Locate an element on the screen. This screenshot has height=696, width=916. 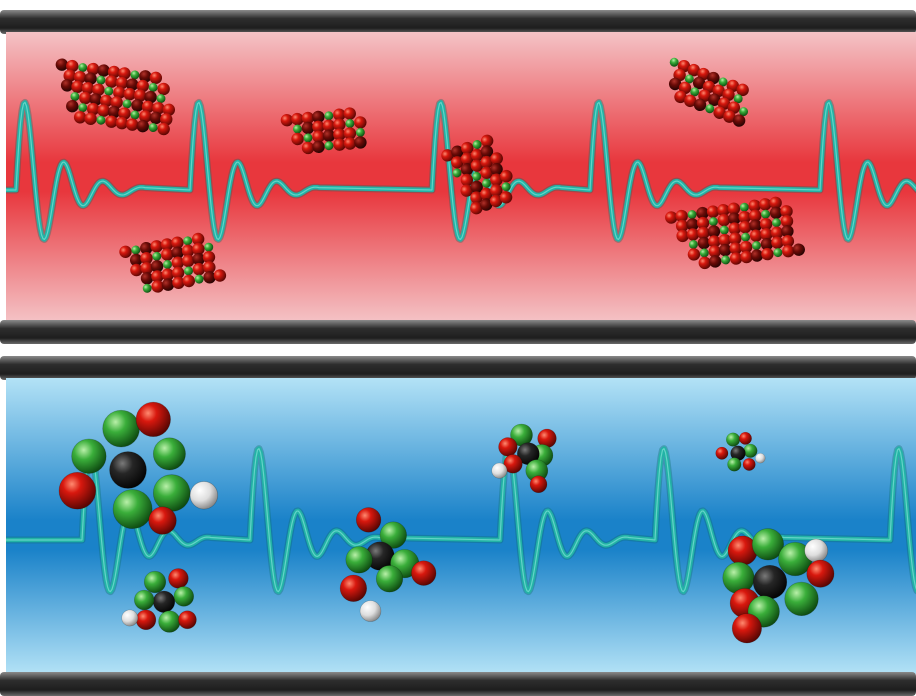
blue-channel-bottom-wall is located at coordinates (458, 684).